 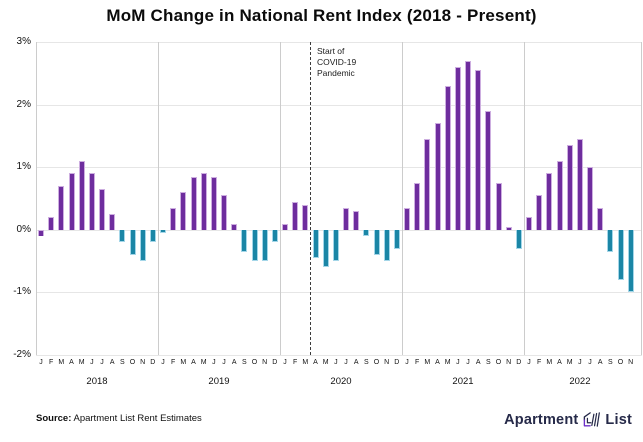 What do you see at coordinates (396, 239) in the screenshot?
I see `bar-2020-D` at bounding box center [396, 239].